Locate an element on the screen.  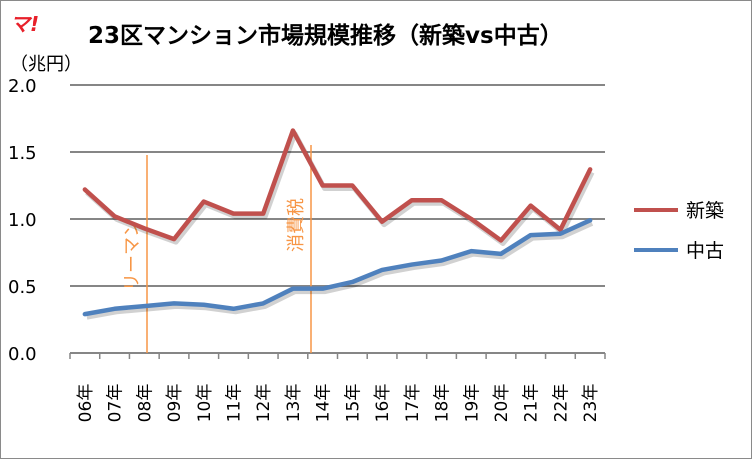
legend-item-chuko: 中古 is located at coordinates (679, 249).